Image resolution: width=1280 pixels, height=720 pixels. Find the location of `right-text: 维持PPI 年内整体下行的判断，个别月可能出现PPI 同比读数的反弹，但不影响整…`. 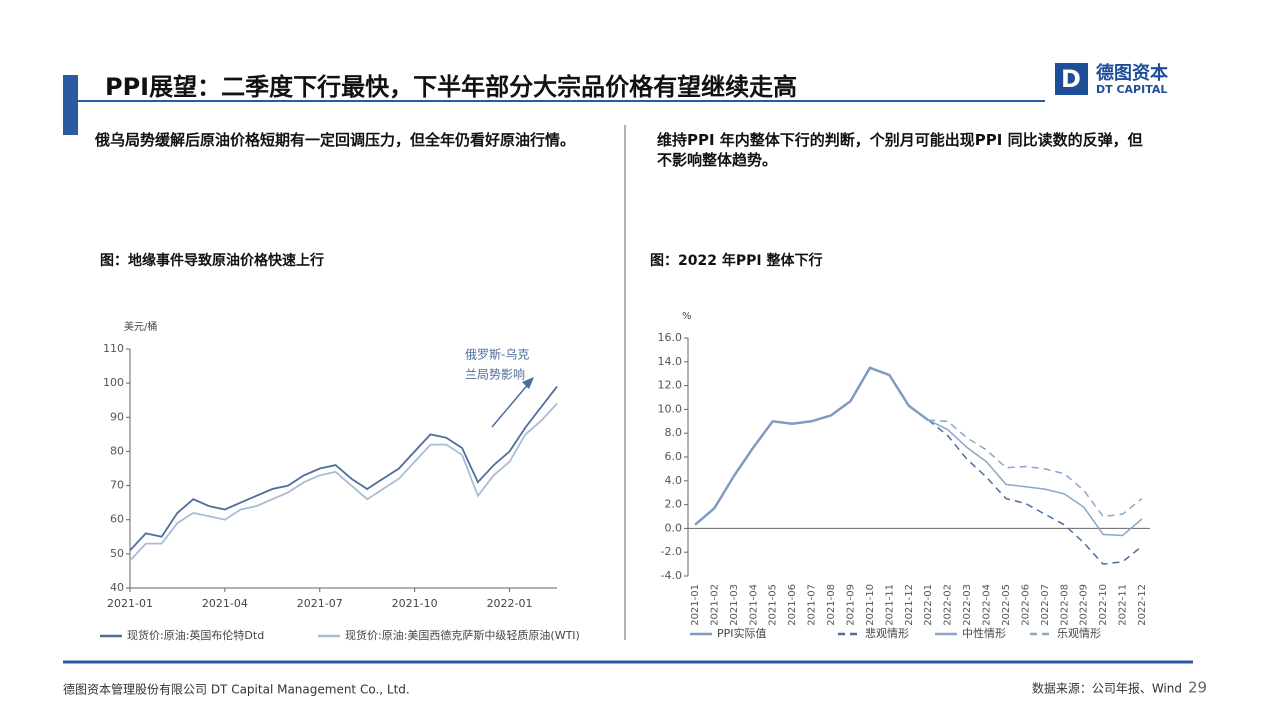

right-text: 维持PPI 年内整体下行的判断，个别月可能出现PPI 同比读数的反弹，但不影响整… is located at coordinates (900, 150).